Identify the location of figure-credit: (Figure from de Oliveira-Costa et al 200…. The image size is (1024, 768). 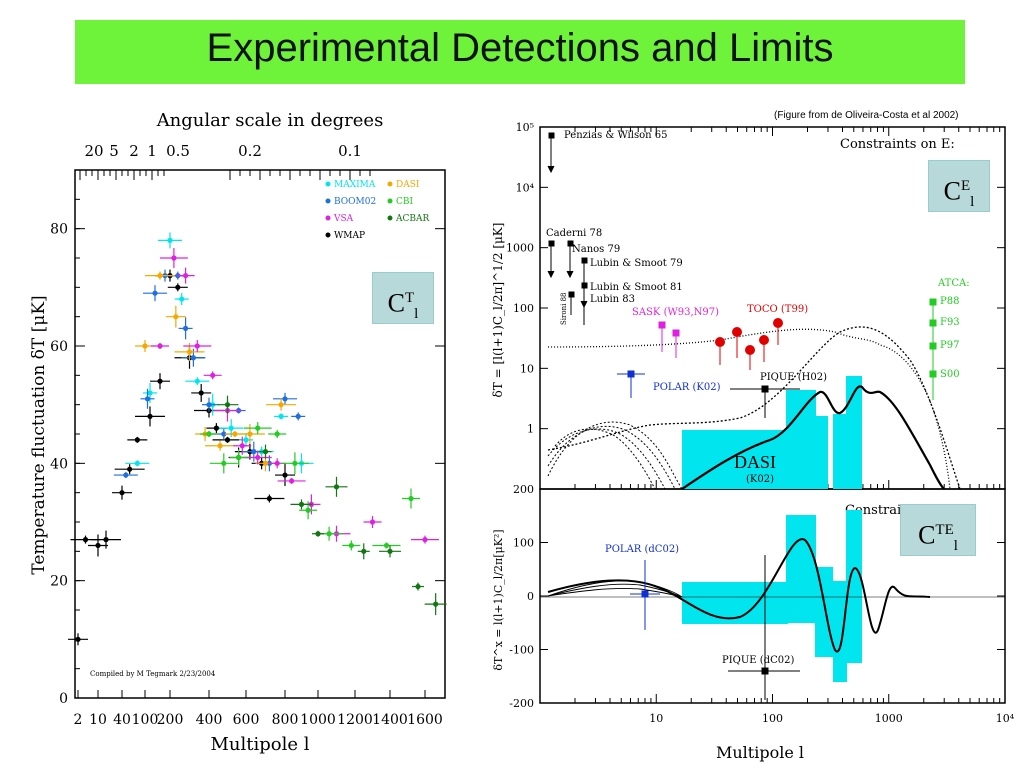
(866, 115).